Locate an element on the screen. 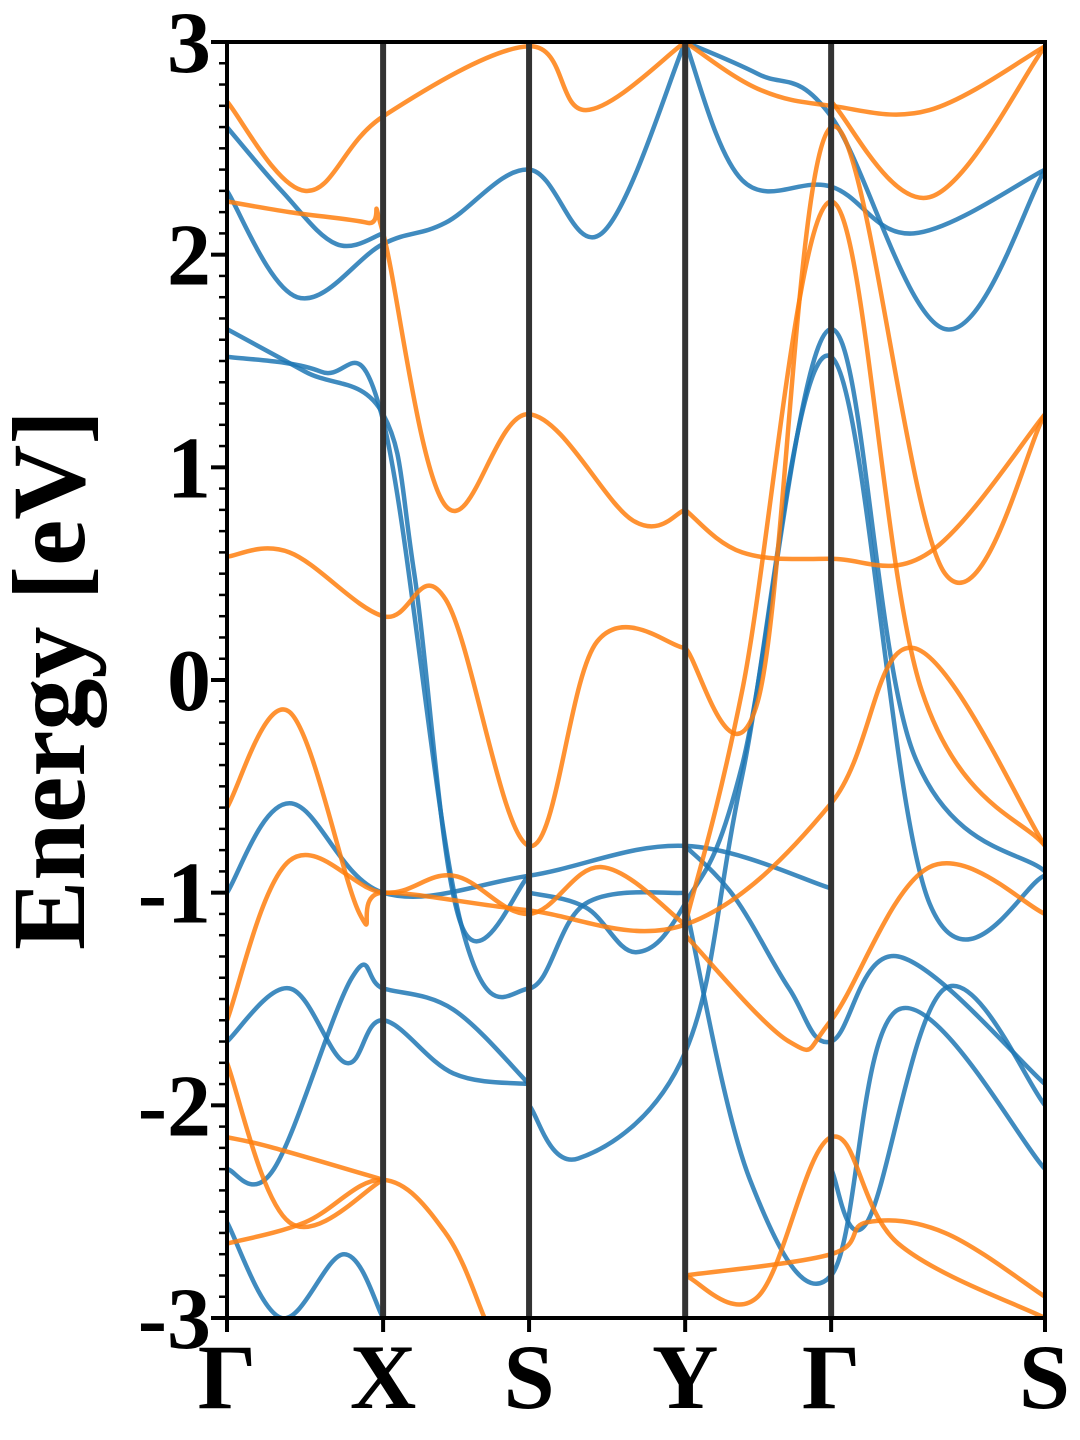  y-axis-title: Energy [eV] is located at coordinates (53, 680).